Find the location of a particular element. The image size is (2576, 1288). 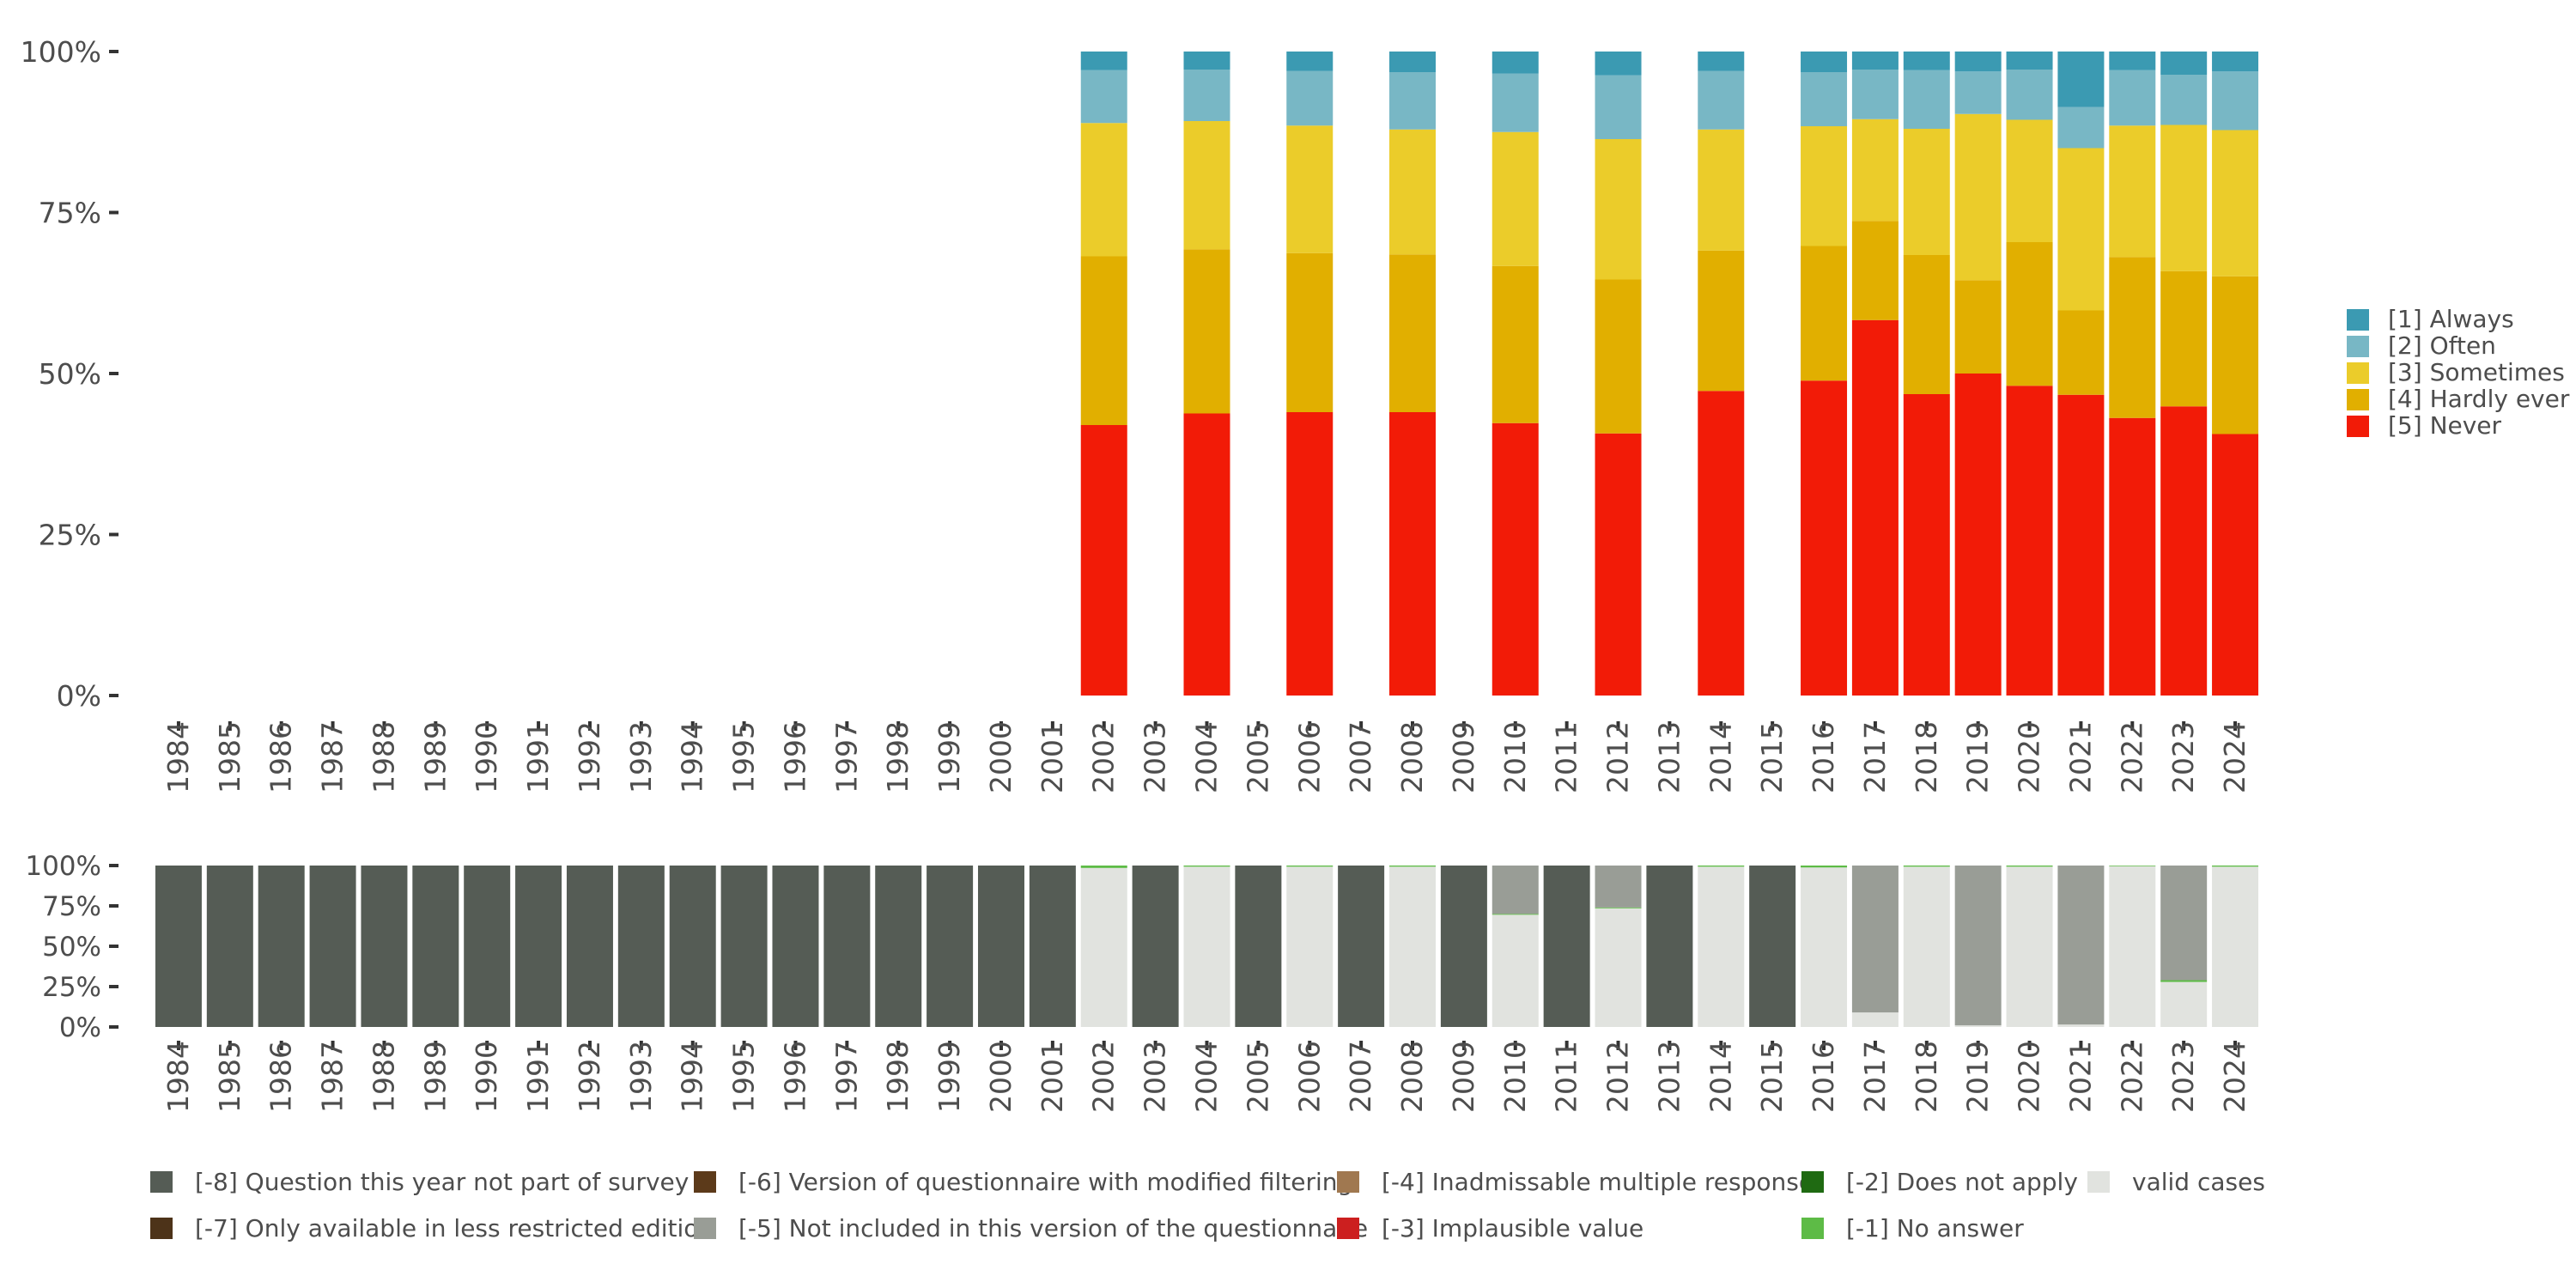

legend-swatch-7-only-available-in-less-restricted-edition is located at coordinates (161, 1228).